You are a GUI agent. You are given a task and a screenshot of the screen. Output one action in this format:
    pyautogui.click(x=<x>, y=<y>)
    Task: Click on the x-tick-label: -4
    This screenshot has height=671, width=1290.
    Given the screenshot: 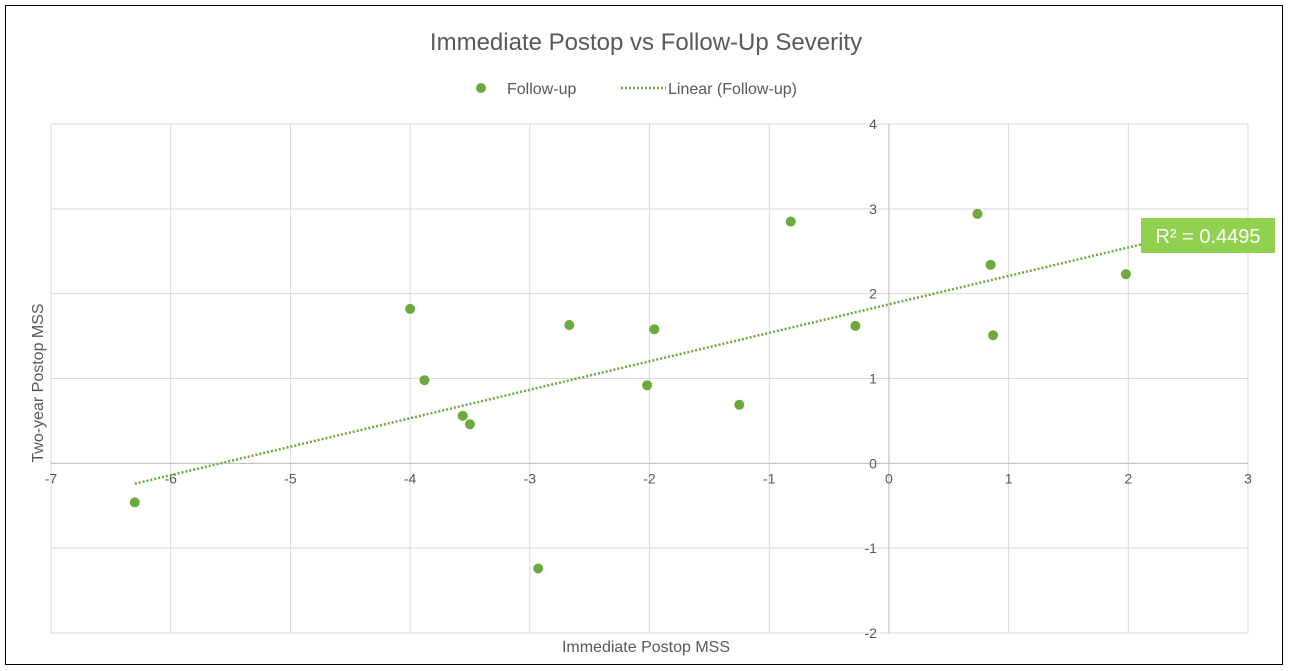 What is the action you would take?
    pyautogui.click(x=410, y=478)
    